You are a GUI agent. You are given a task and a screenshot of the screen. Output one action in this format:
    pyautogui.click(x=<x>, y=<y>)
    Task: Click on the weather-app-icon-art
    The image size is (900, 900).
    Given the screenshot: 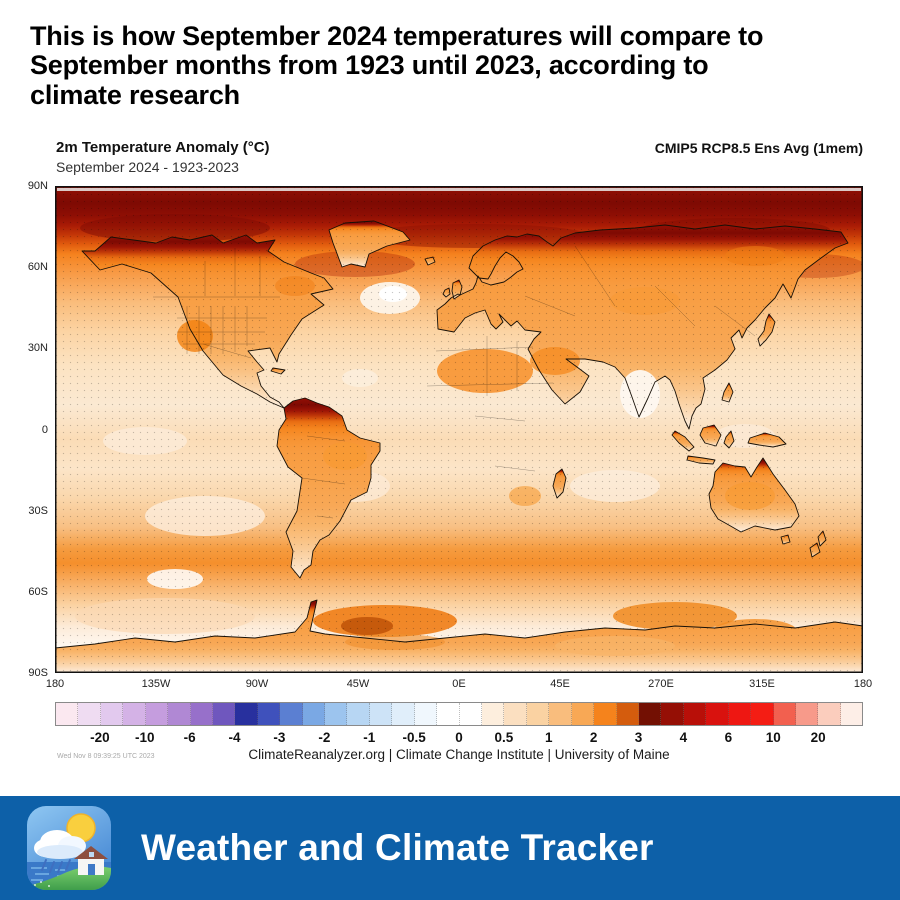 What is the action you would take?
    pyautogui.click(x=69, y=848)
    